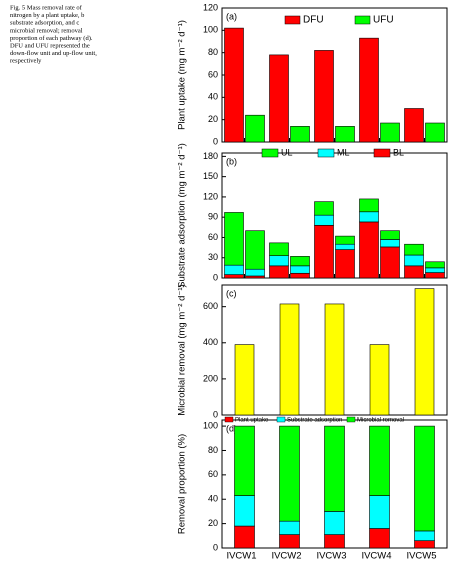 The height and width of the screenshot is (563, 451). Describe the element at coordinates (210, 425) in the screenshot. I see `y-tick-label: 100` at that location.